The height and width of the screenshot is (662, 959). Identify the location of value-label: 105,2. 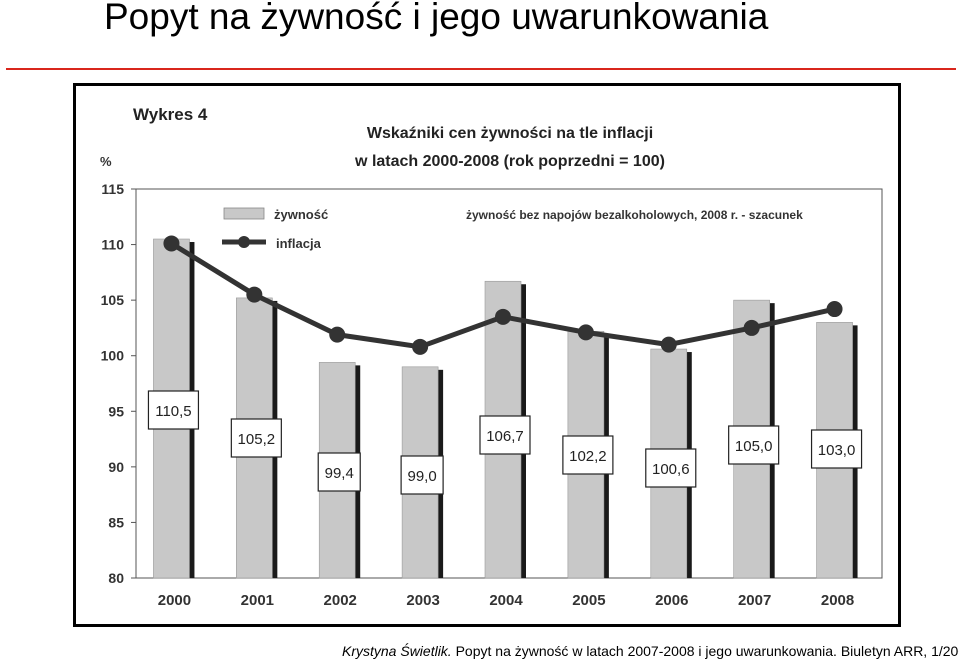
(257, 439).